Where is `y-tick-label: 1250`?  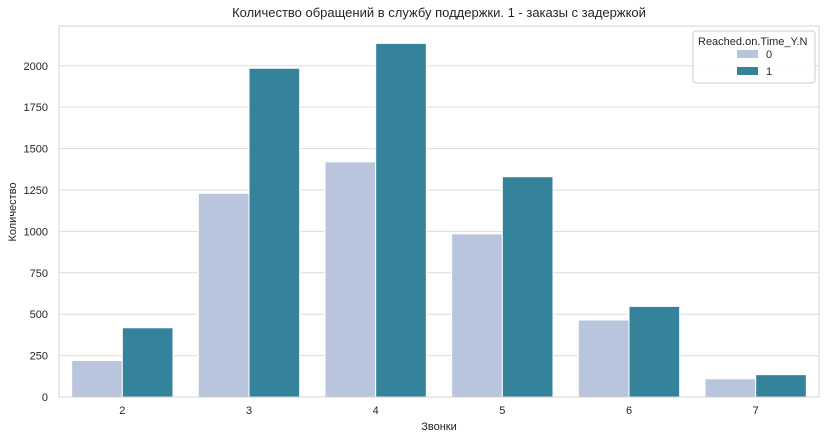 y-tick-label: 1250 is located at coordinates (36, 191).